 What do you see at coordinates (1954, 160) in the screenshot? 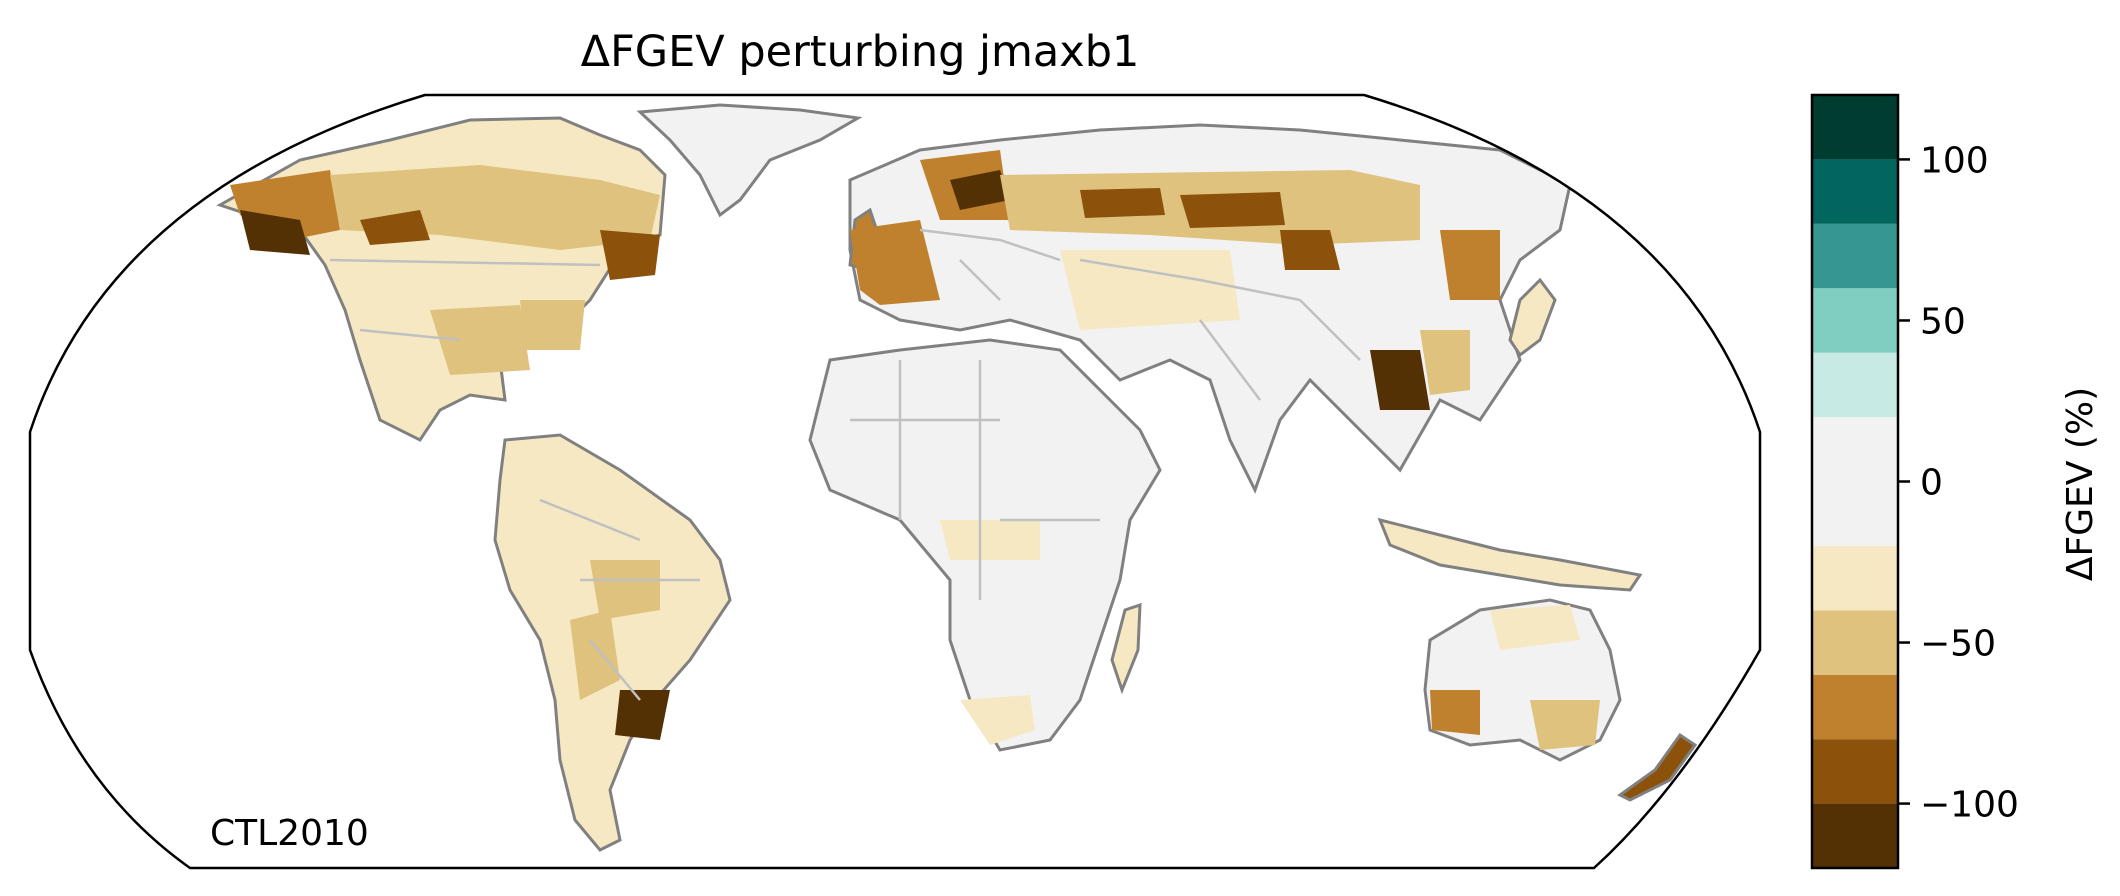
I see `colorbar-tick-label: 100` at bounding box center [1954, 160].